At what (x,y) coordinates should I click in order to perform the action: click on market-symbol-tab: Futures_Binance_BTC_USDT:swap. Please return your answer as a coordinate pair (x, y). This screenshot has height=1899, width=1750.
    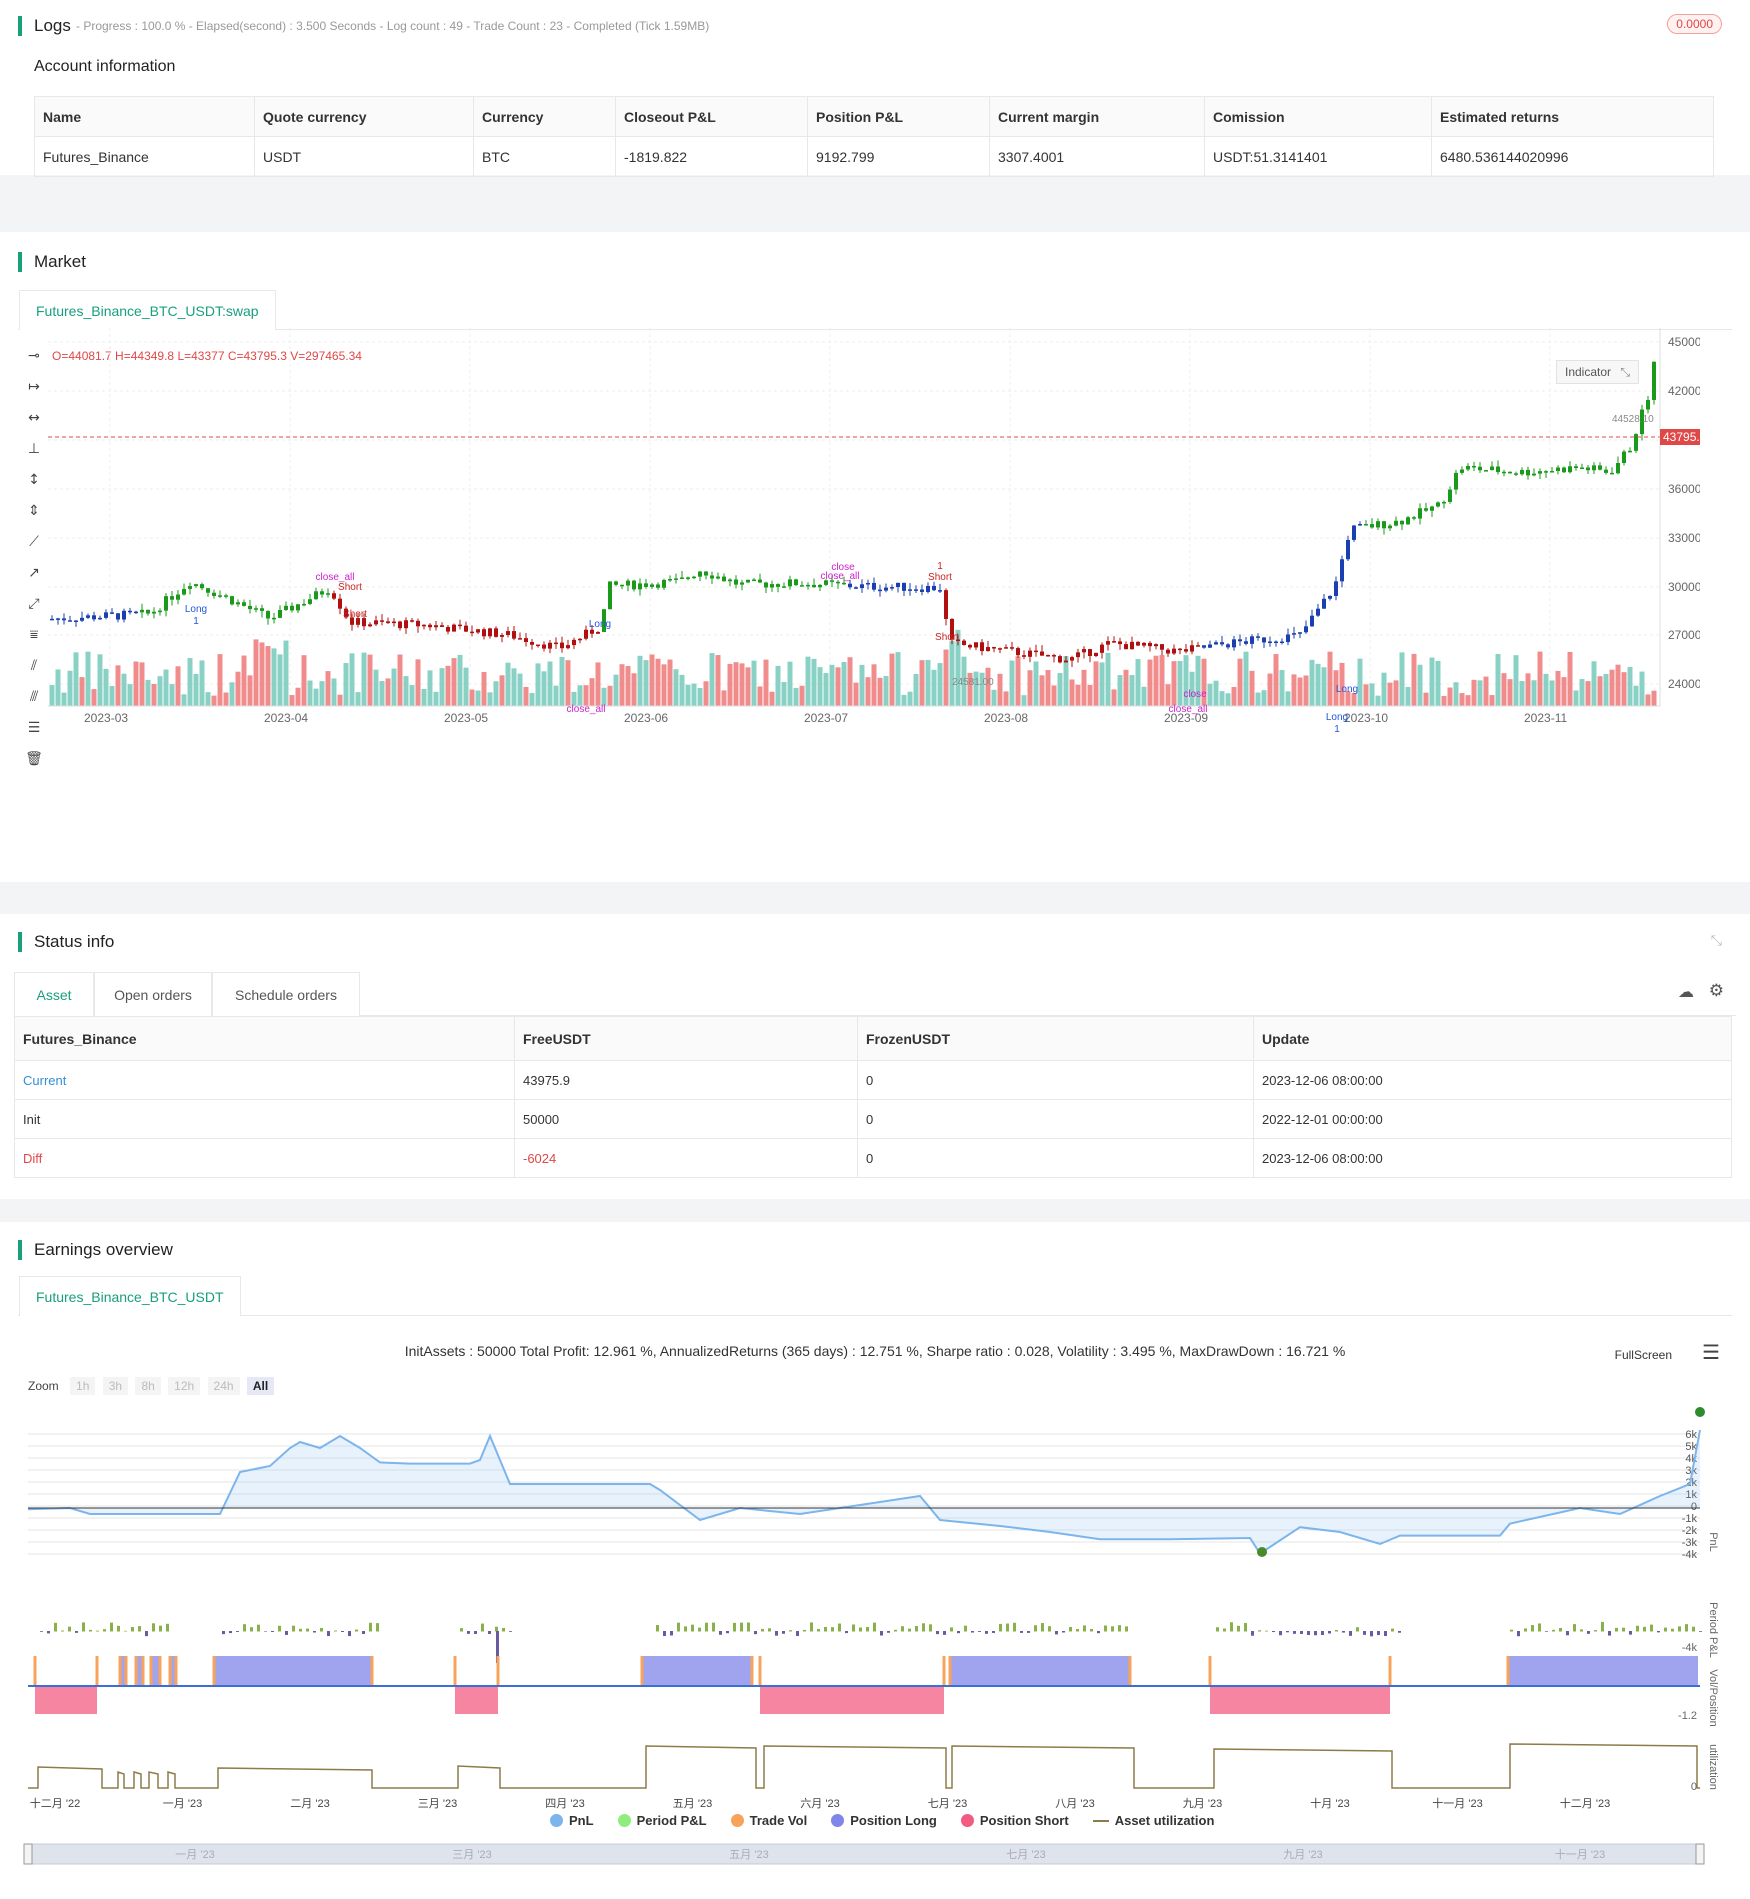
    Looking at the image, I should click on (147, 310).